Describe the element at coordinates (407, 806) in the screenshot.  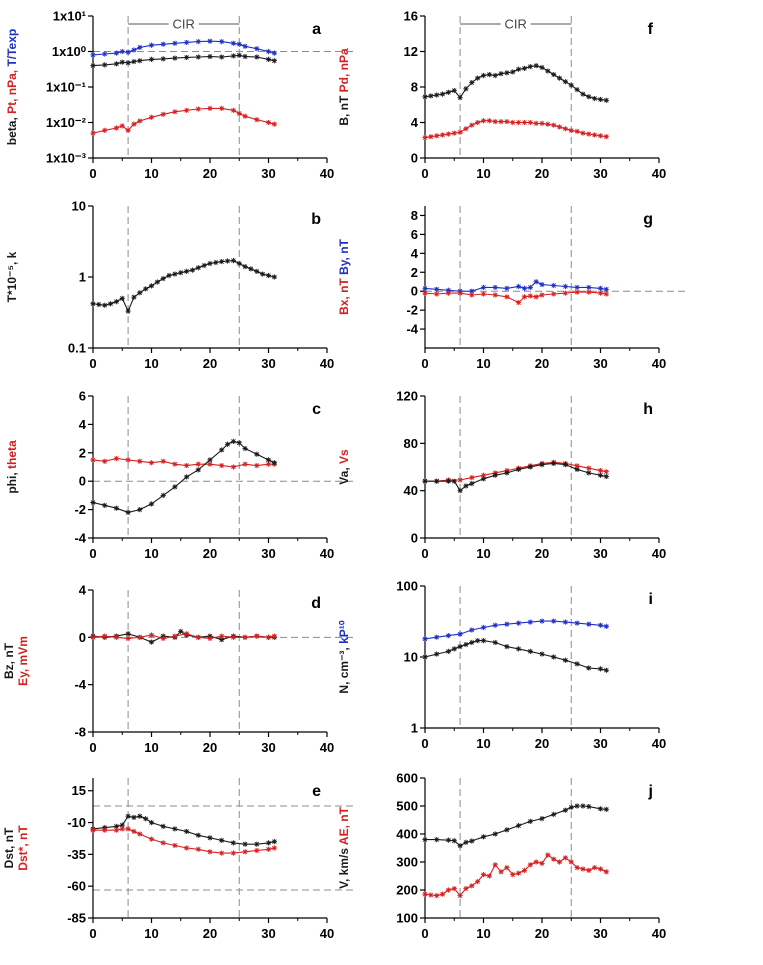
I see `y-tick-label: 500` at that location.